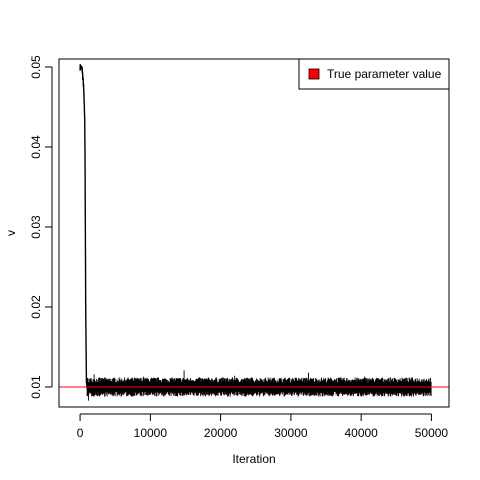  I want to click on y-tick-label: 0.03, so click(36, 227).